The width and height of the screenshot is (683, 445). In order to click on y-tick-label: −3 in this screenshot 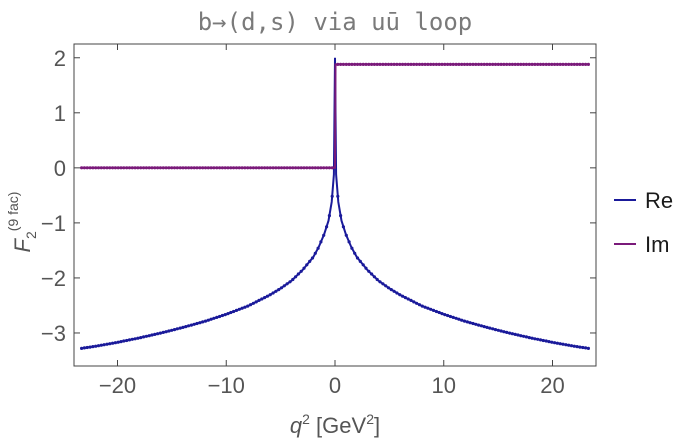, I will do `click(53, 333)`.